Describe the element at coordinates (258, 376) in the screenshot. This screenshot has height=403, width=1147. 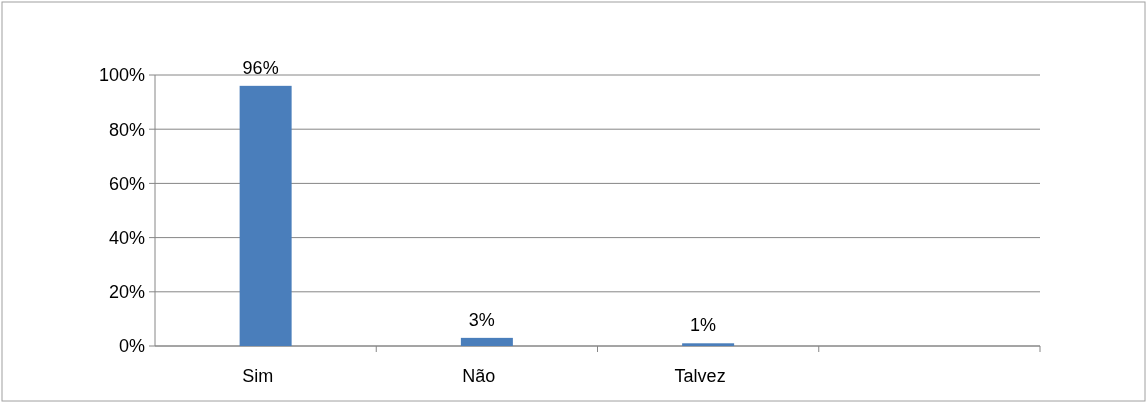
I see `x-tick-label: Sim` at that location.